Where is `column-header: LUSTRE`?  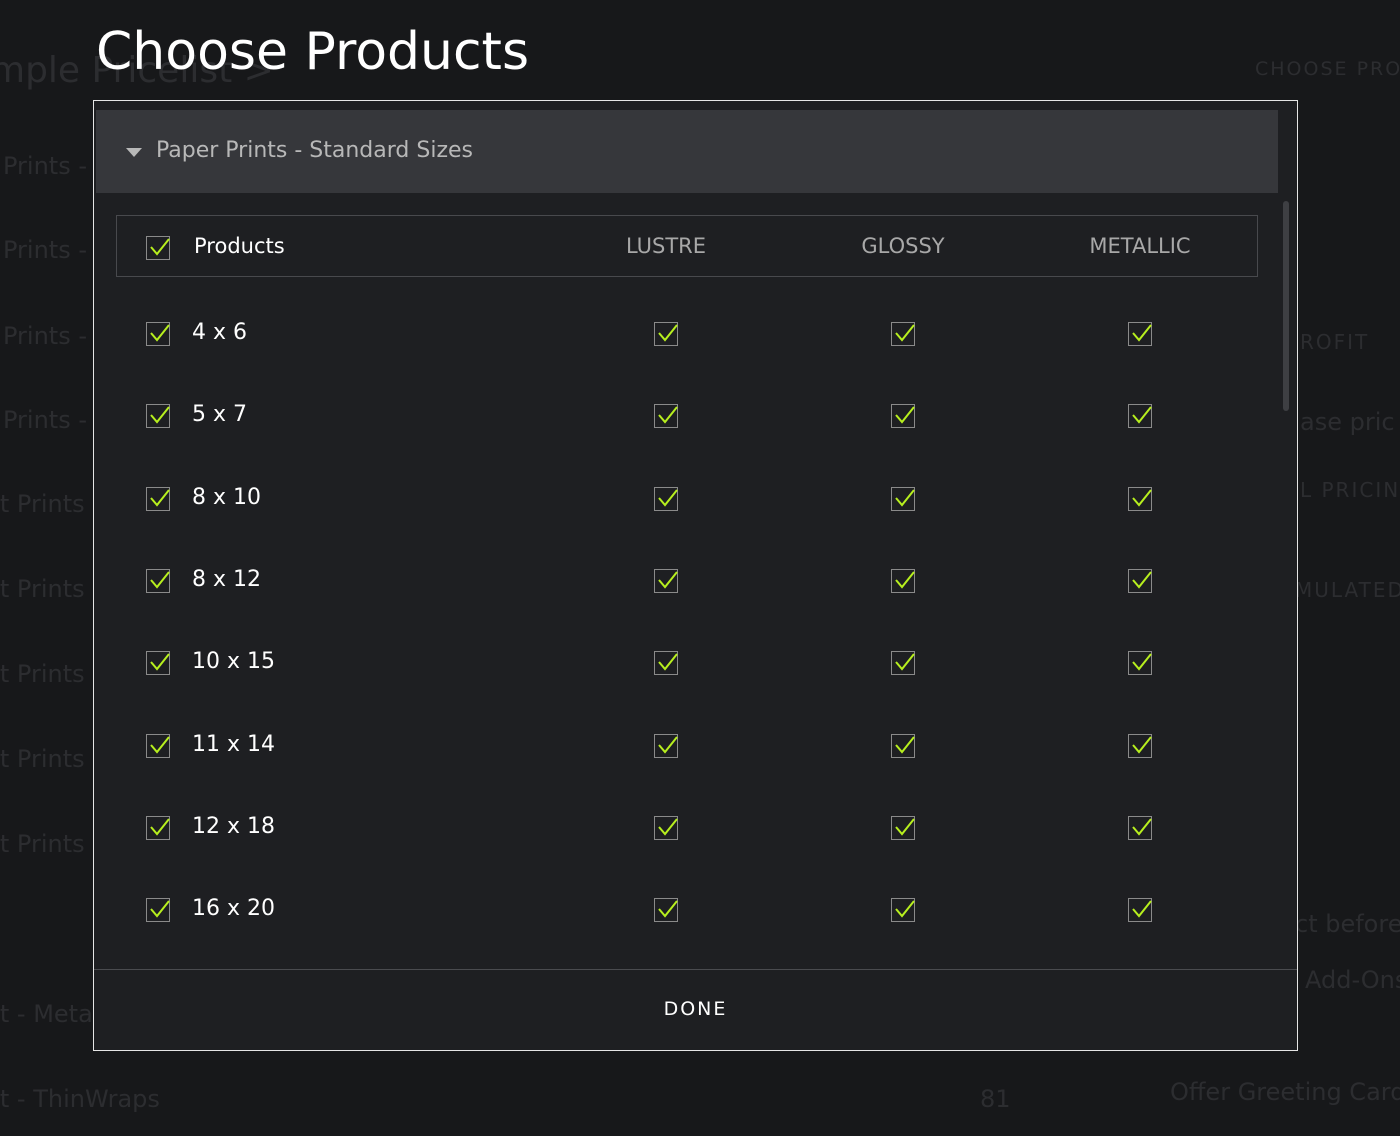 column-header: LUSTRE is located at coordinates (666, 246).